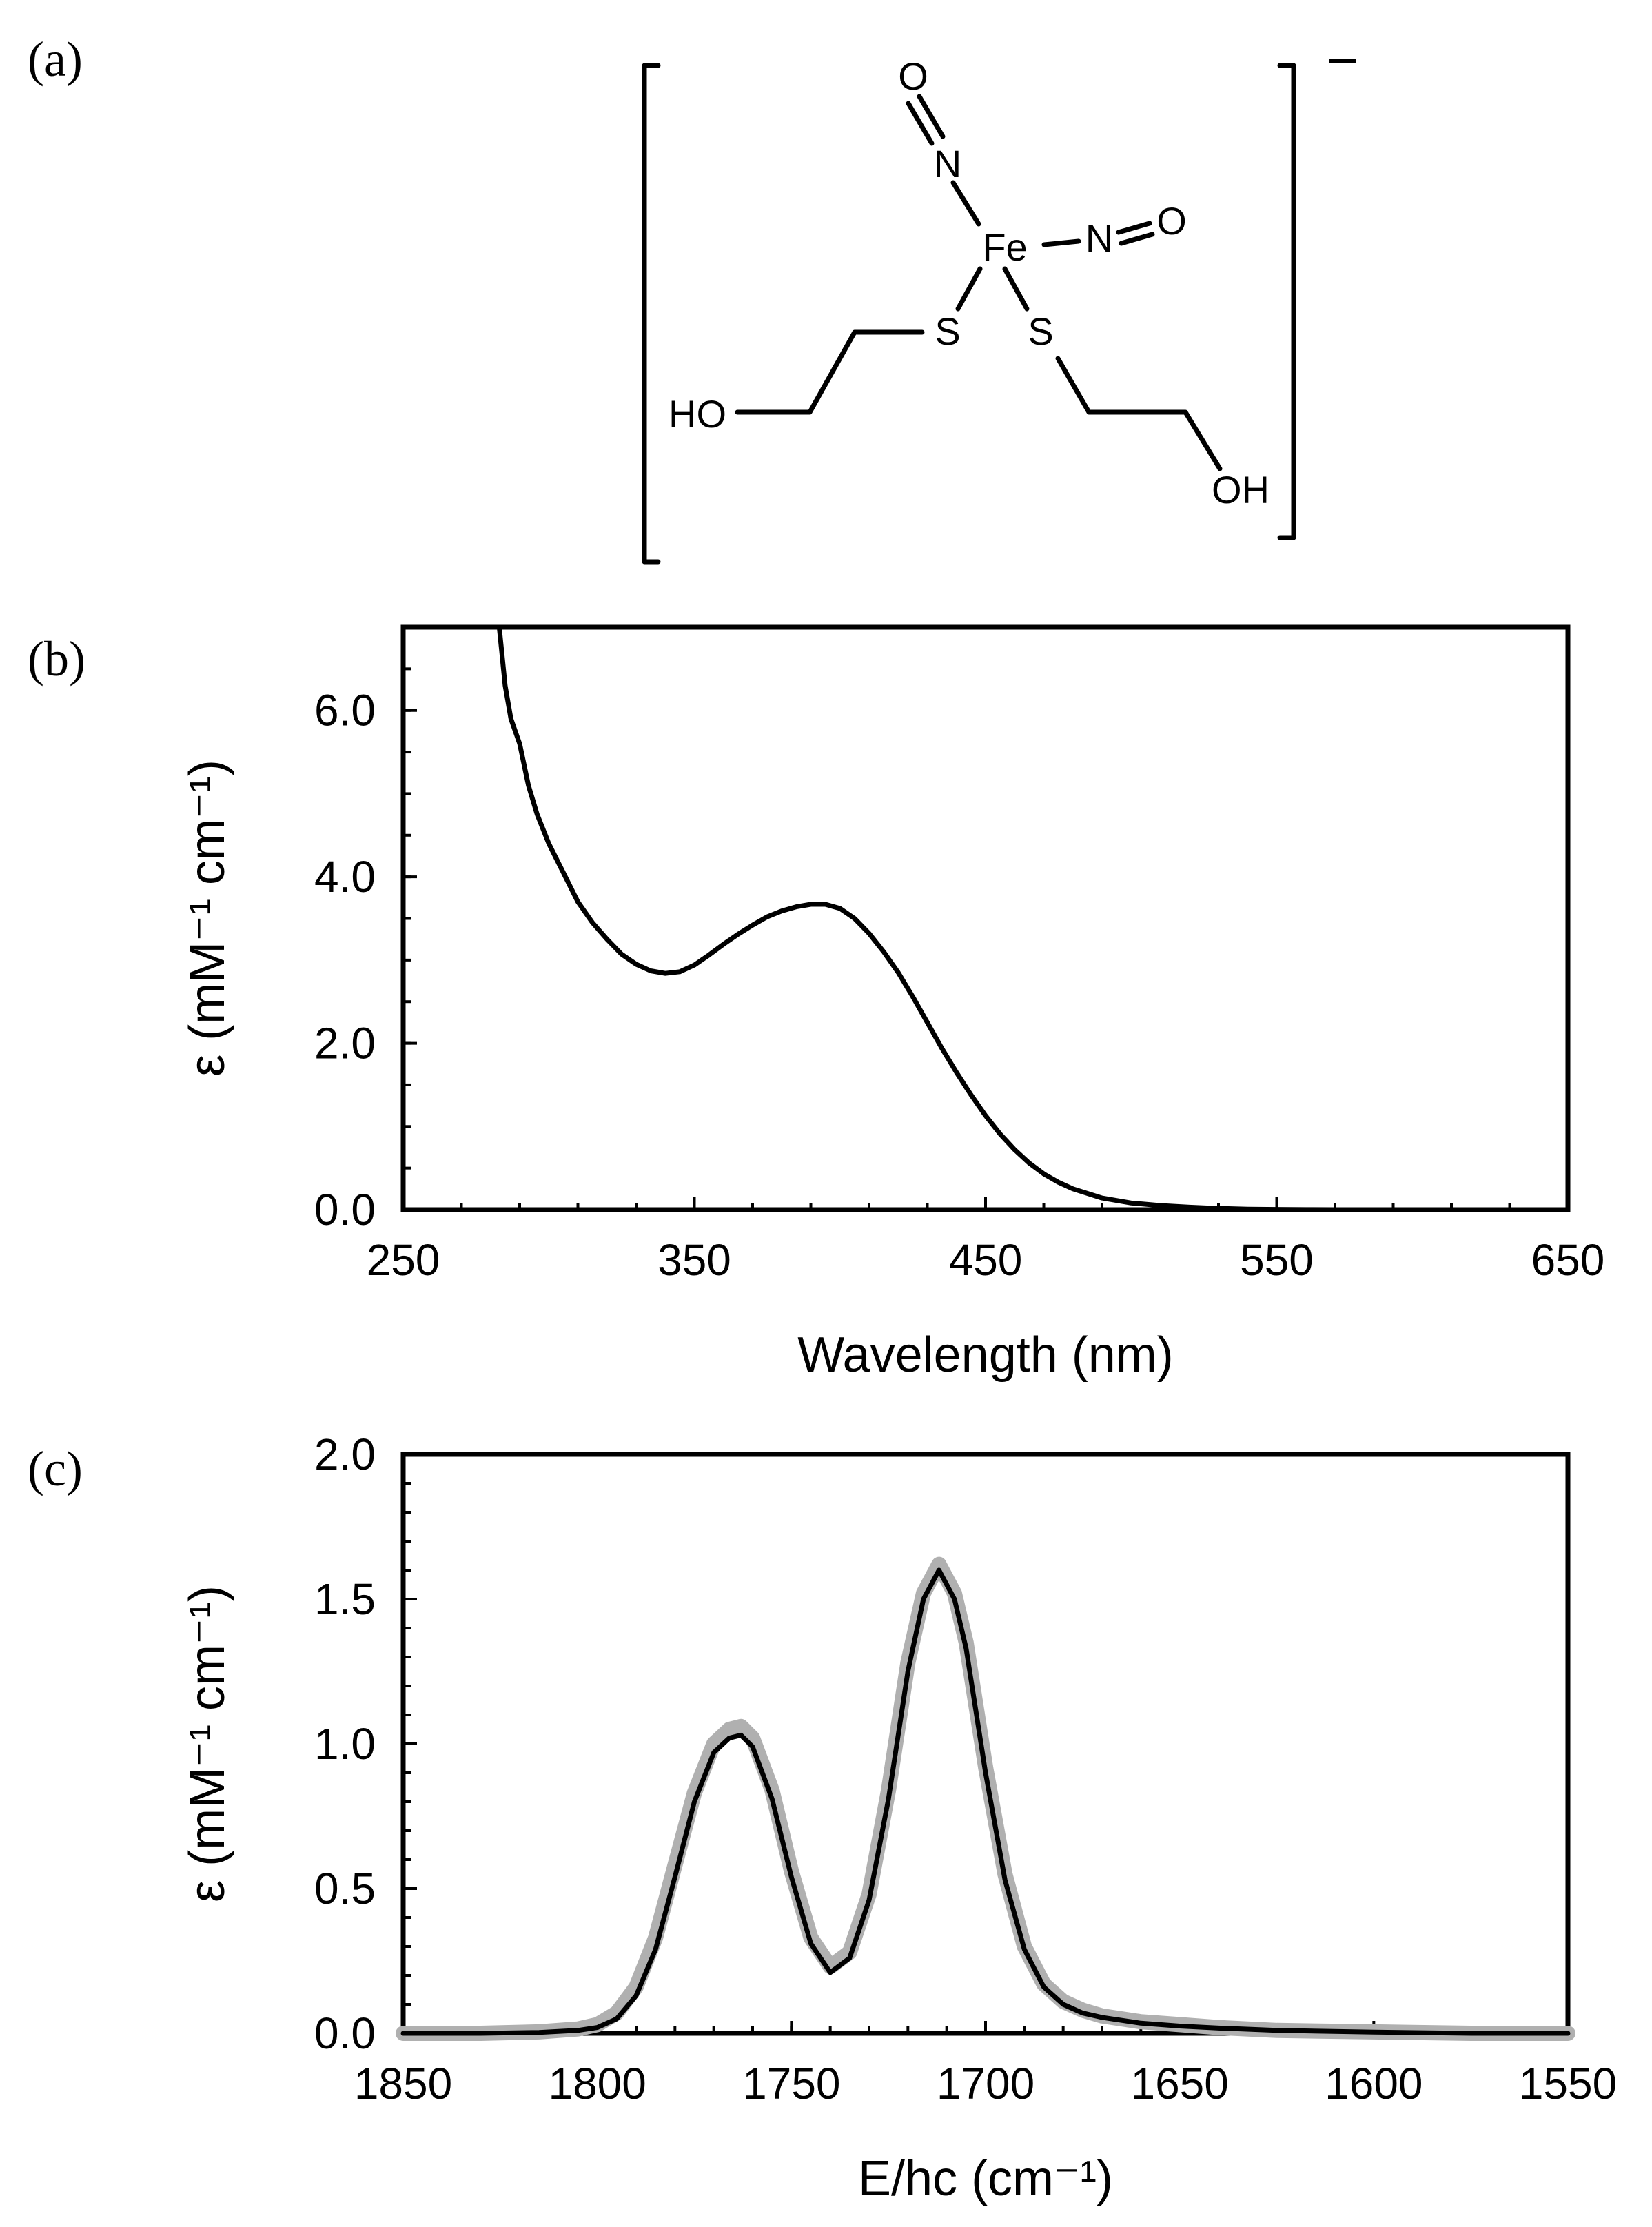 This screenshot has height=2227, width=1652. I want to click on double-bond-n-o-right-b, so click(1137, 239).